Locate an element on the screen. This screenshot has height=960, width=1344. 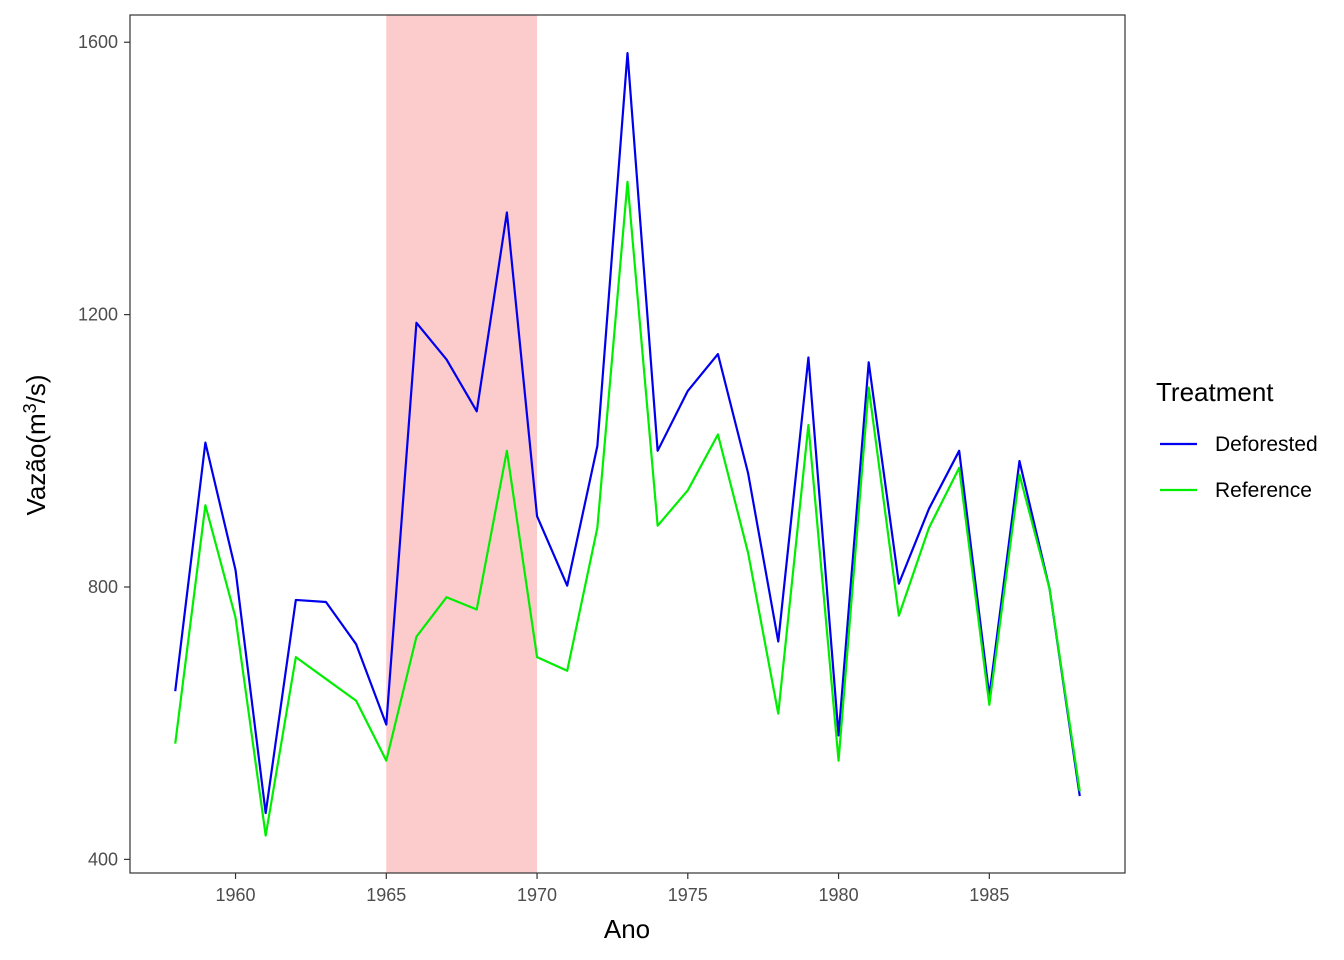
y-tick-label: 800 is located at coordinates (103, 587).